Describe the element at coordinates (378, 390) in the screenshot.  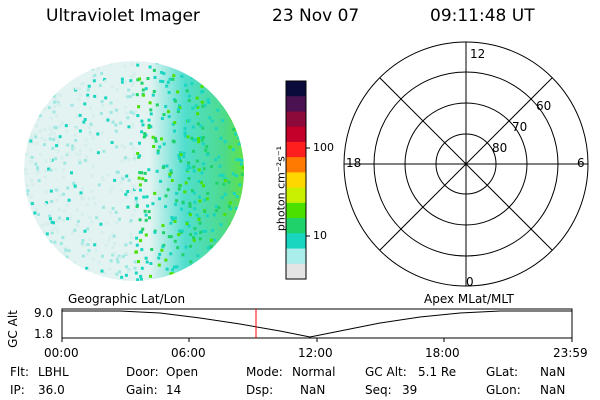
I see `seq-label: Seq:` at that location.